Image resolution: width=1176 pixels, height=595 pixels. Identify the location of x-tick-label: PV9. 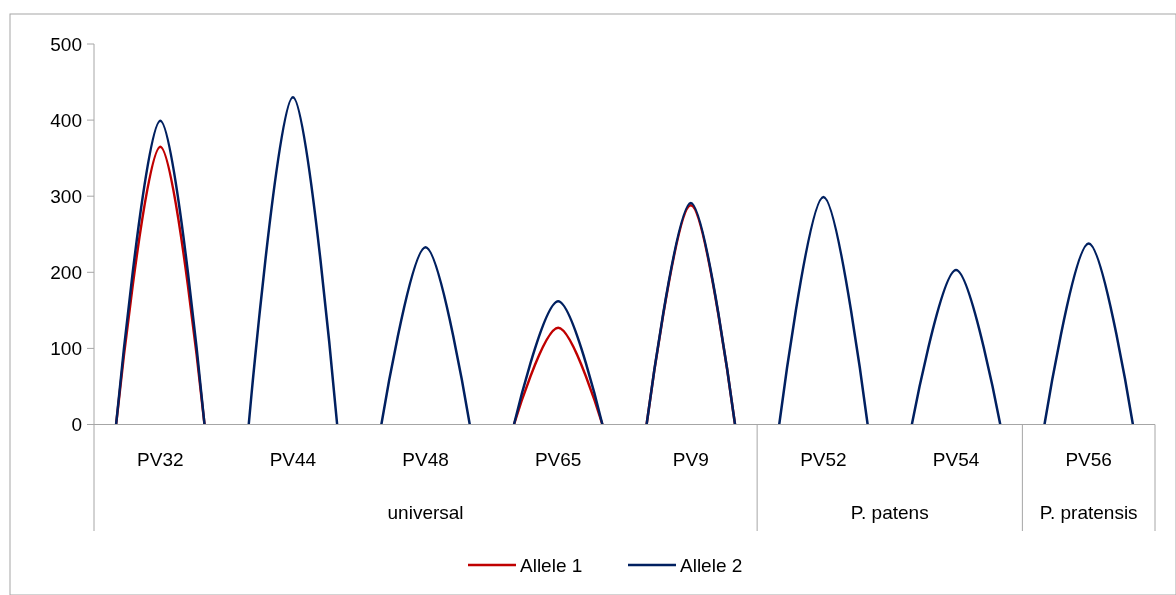
(690, 459).